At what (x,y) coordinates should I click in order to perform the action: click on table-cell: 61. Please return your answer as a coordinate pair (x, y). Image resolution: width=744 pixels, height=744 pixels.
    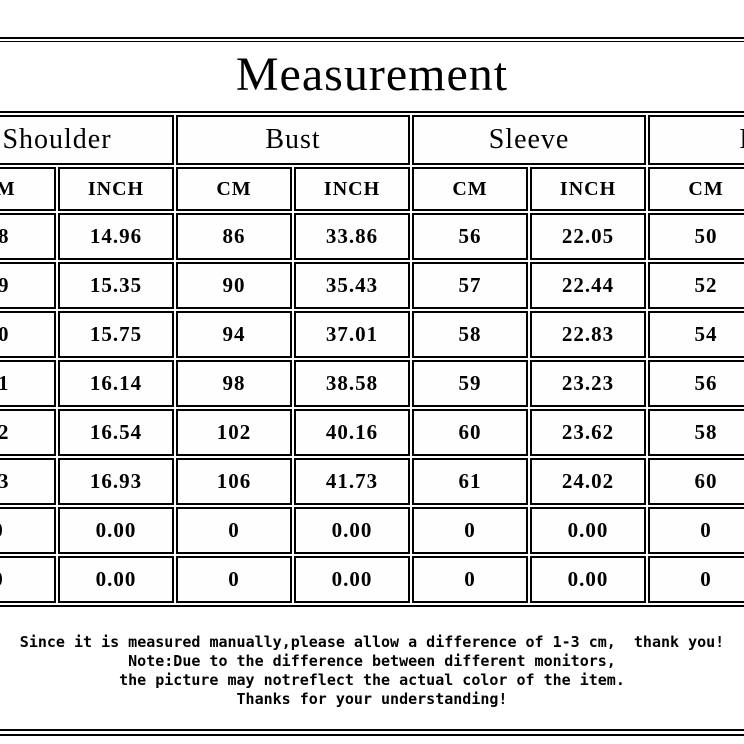
    Looking at the image, I should click on (470, 481).